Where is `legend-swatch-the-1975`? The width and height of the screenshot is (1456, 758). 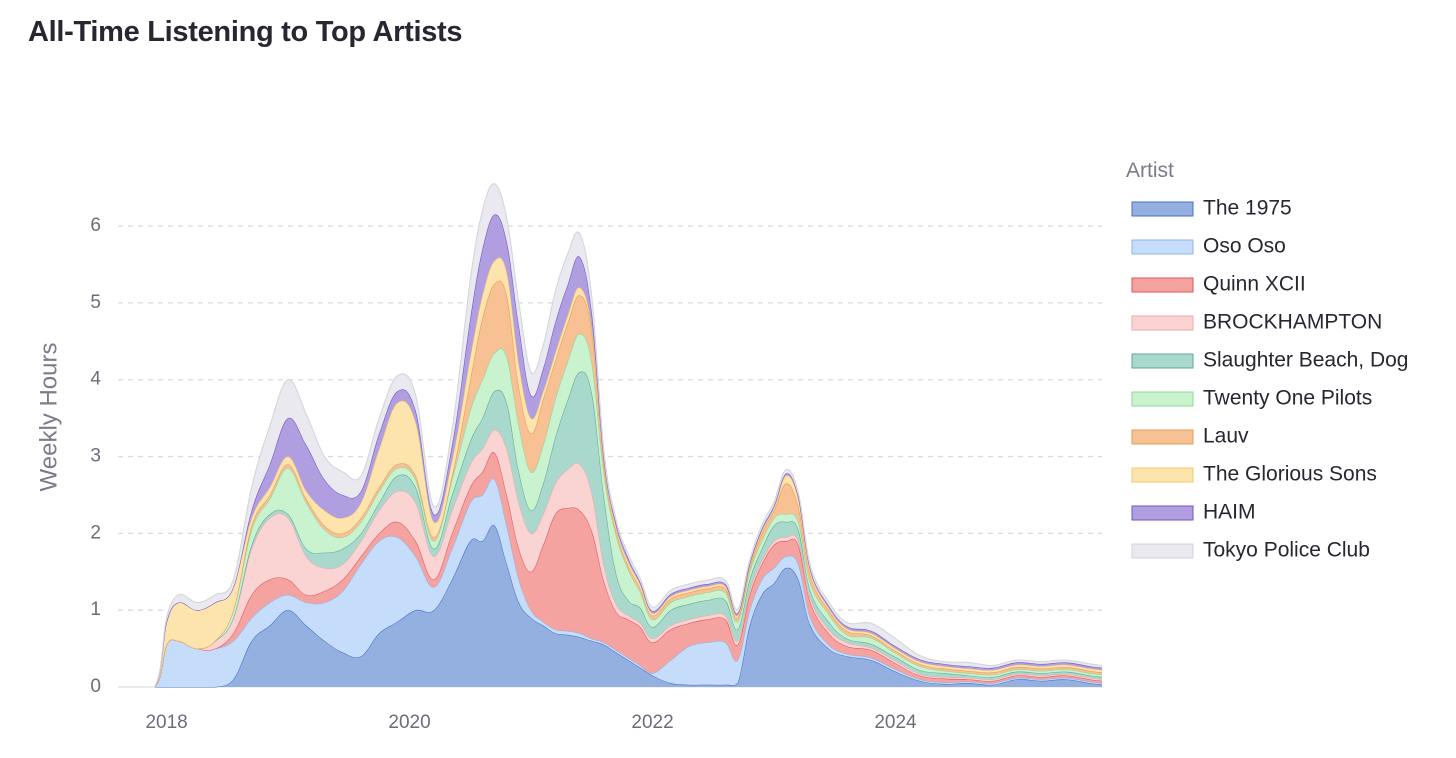
legend-swatch-the-1975 is located at coordinates (1162, 209).